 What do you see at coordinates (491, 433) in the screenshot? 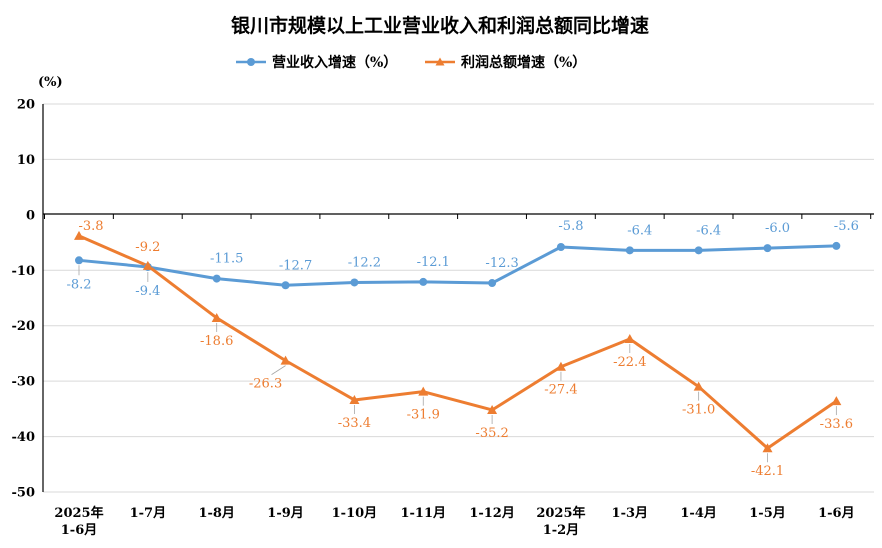
I see `profit-data-label: -35.2` at bounding box center [491, 433].